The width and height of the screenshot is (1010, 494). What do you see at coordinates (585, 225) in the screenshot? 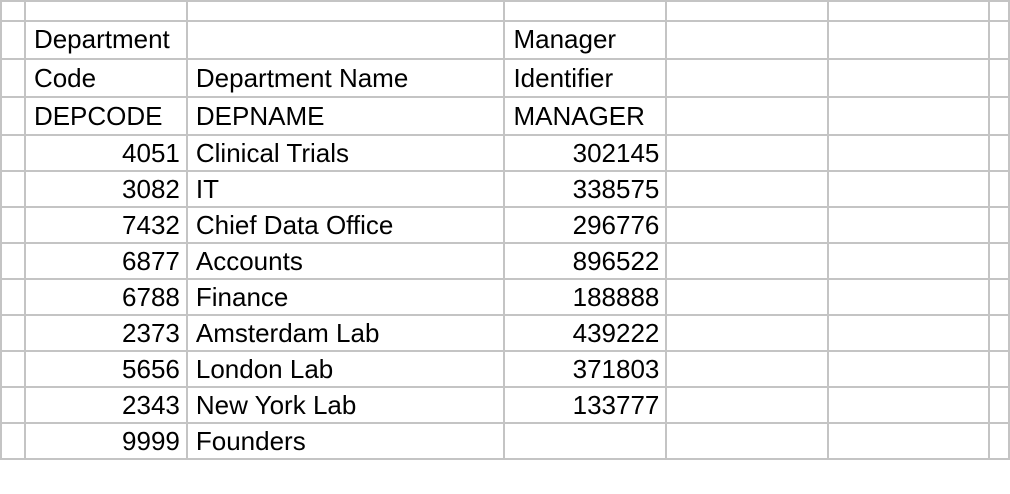
I see `manager-cell: 296776` at bounding box center [585, 225].